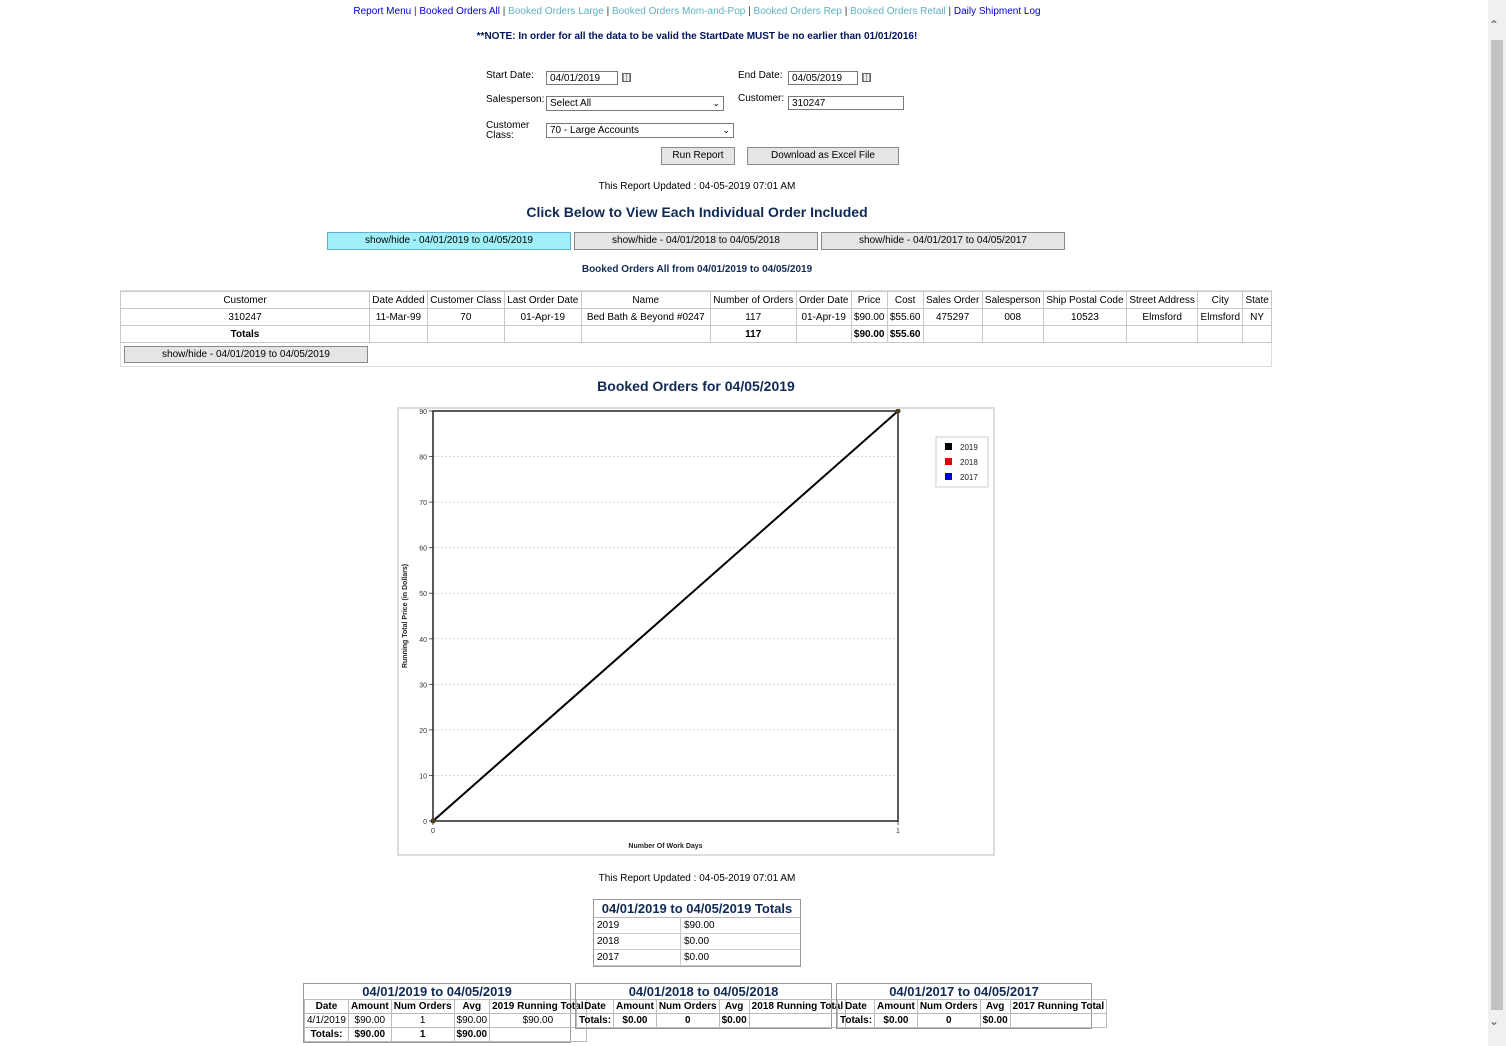  What do you see at coordinates (1494, 25) in the screenshot?
I see `scroll-up-icon: ⌃` at bounding box center [1494, 25].